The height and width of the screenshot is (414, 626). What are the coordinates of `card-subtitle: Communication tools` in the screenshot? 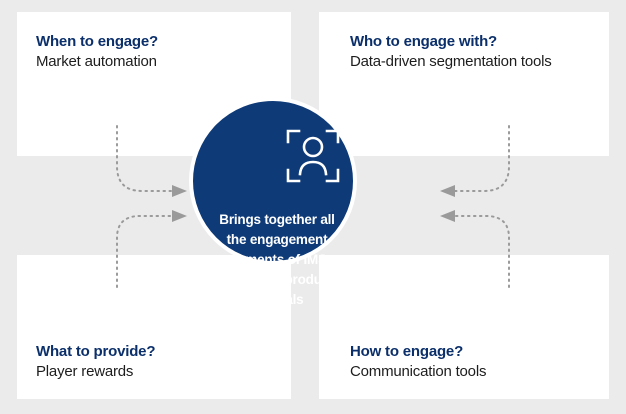 It's located at (418, 371).